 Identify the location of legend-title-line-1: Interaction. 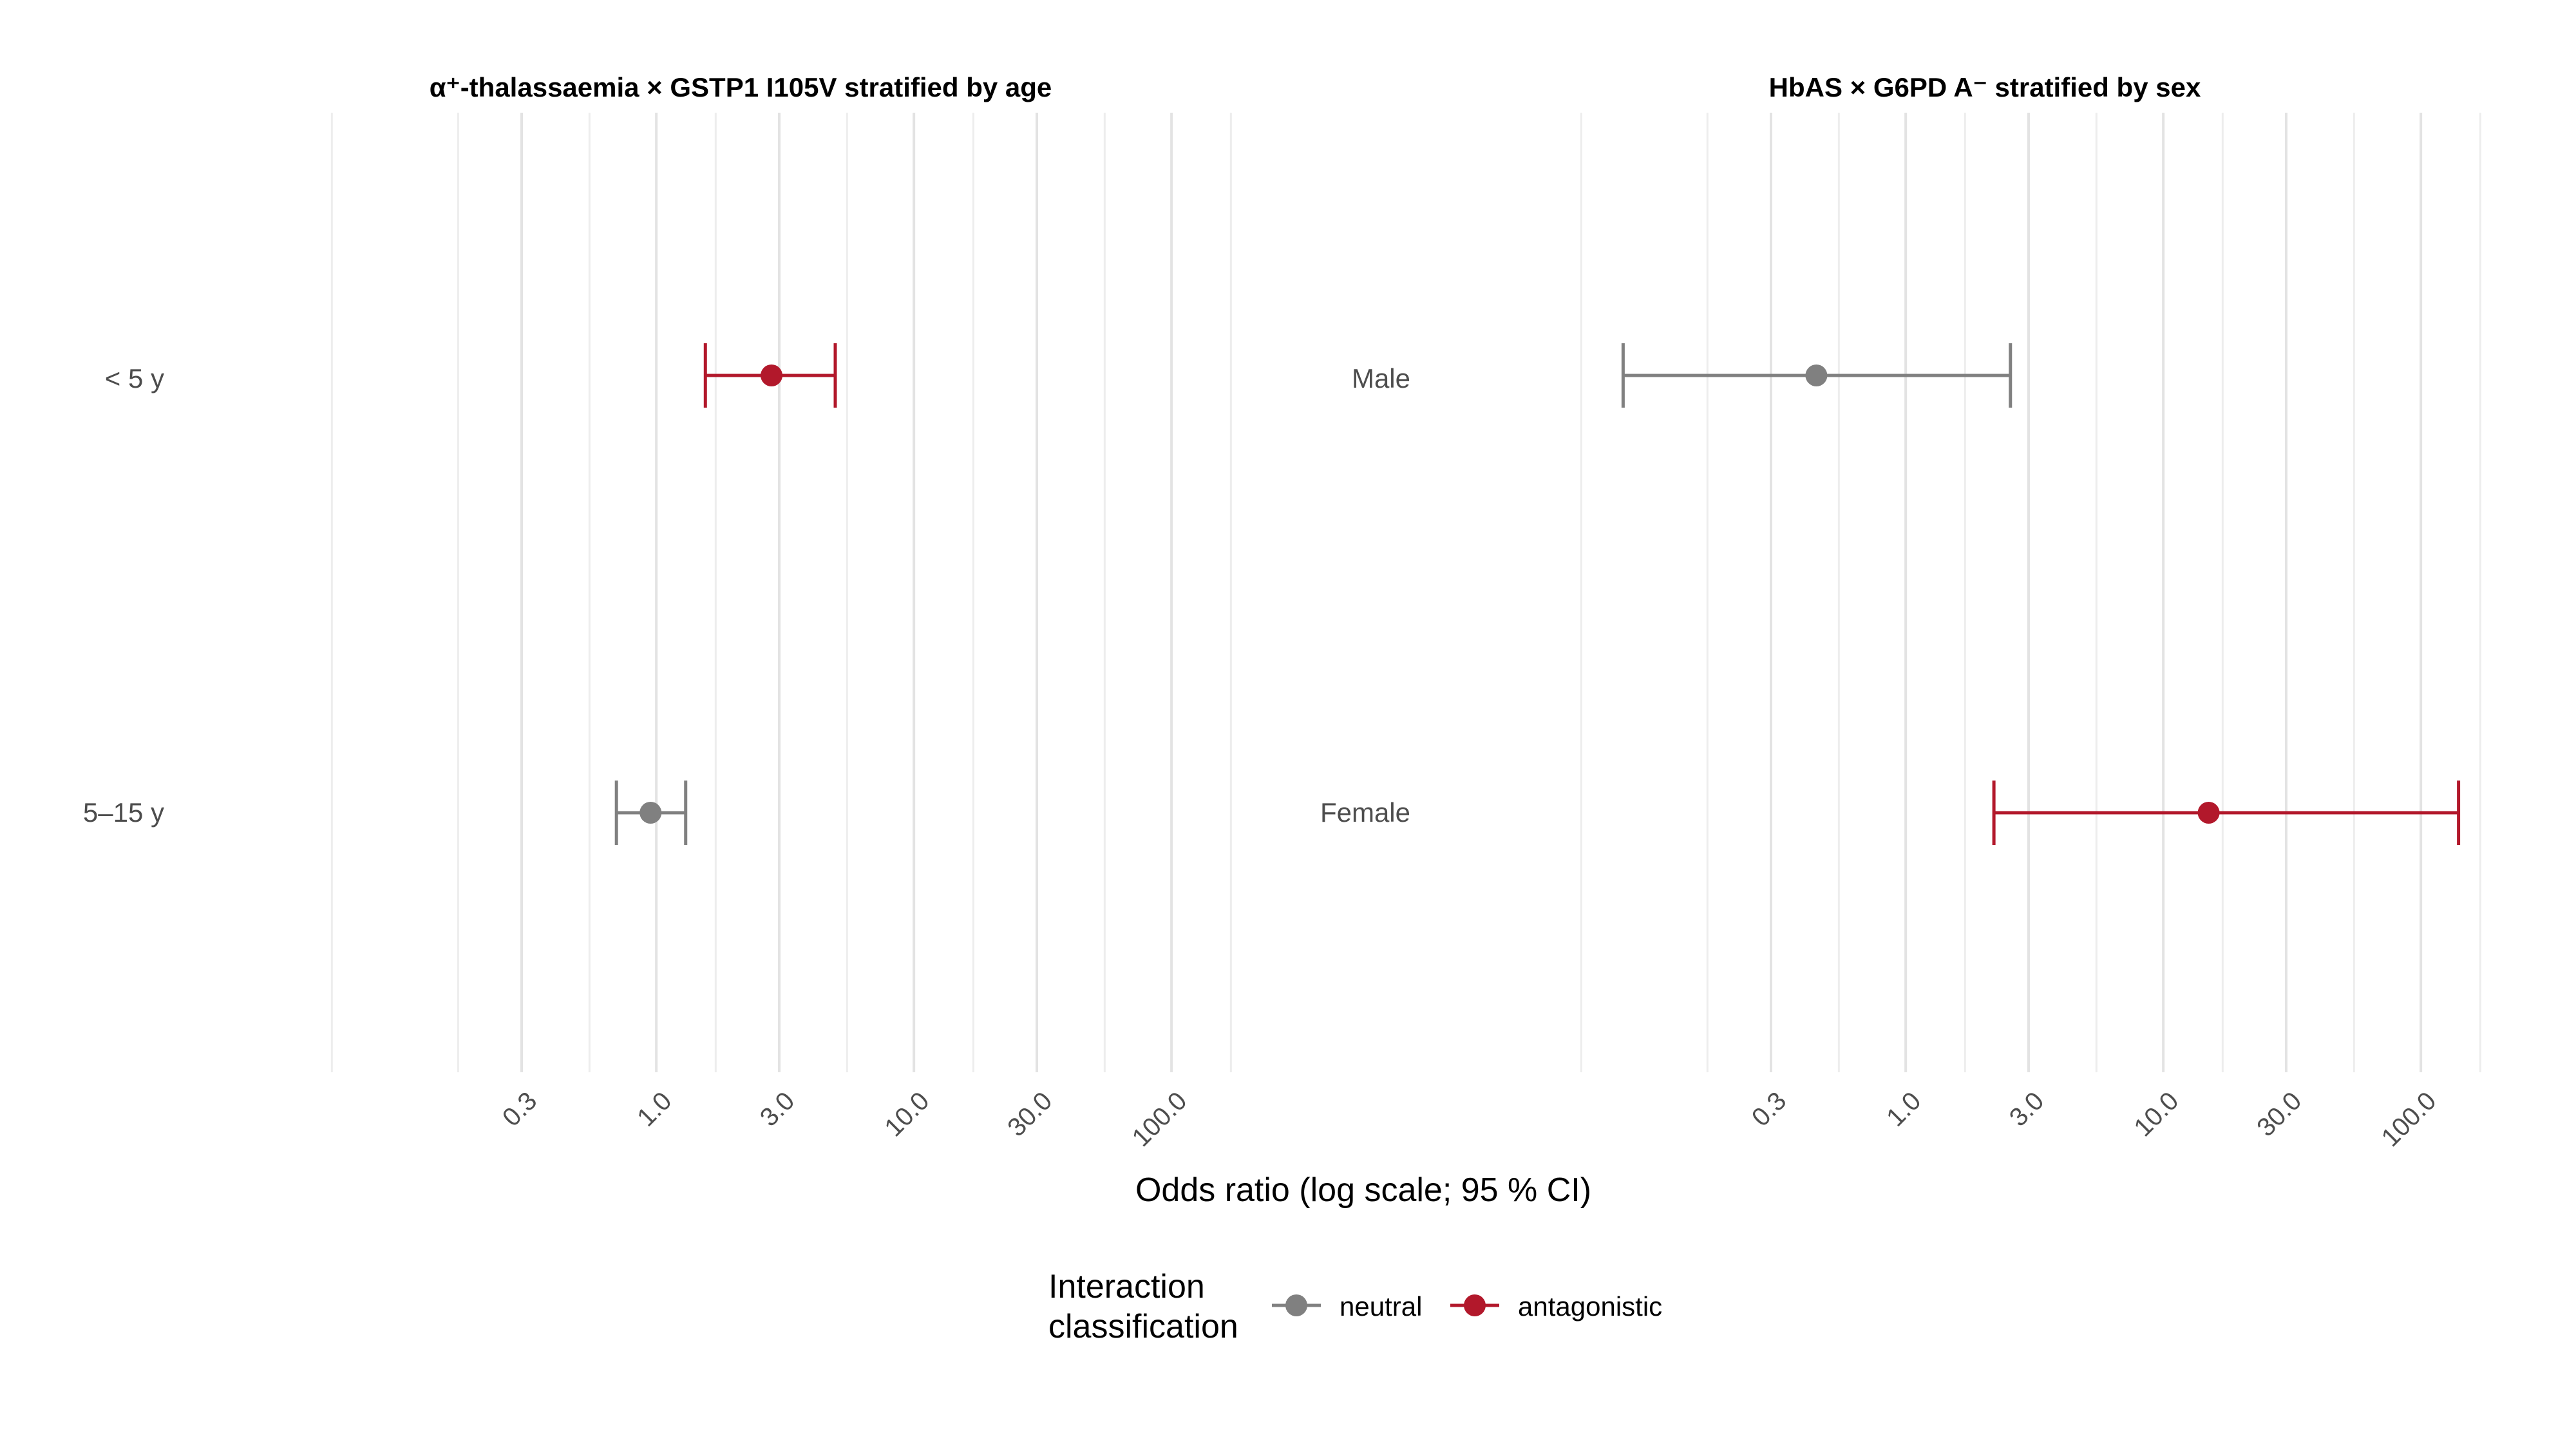
(1126, 1287).